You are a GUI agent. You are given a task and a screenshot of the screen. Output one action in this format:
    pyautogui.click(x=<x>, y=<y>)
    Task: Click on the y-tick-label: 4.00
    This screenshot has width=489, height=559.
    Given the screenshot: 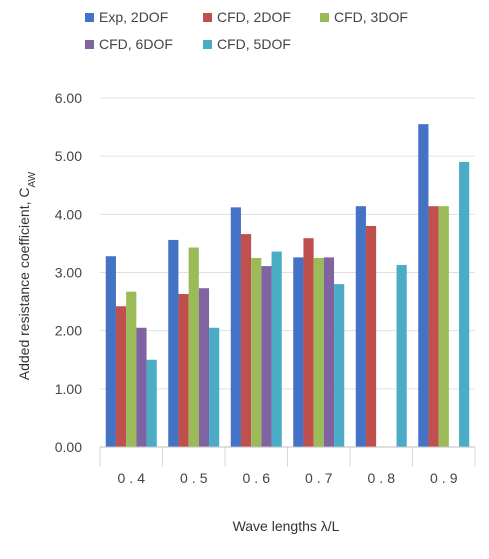 What is the action you would take?
    pyautogui.click(x=68, y=214)
    